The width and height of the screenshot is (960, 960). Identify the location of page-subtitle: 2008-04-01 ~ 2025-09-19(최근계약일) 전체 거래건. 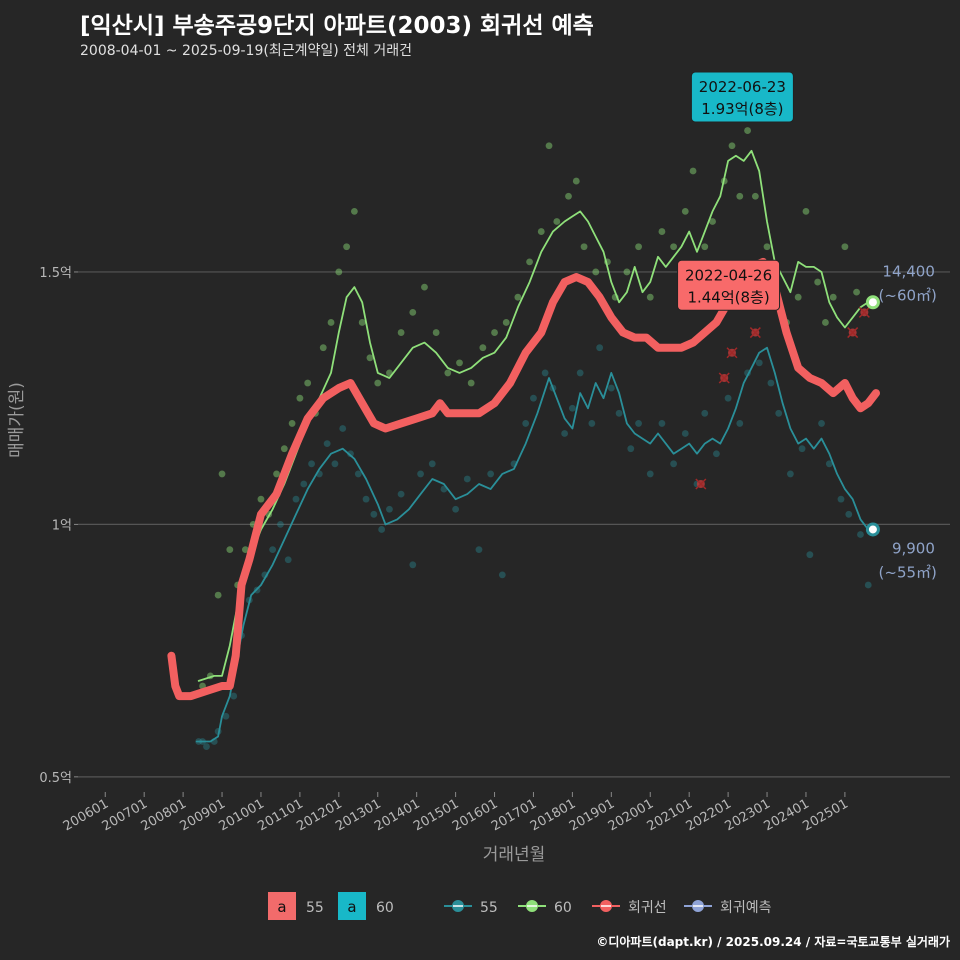
(246, 51).